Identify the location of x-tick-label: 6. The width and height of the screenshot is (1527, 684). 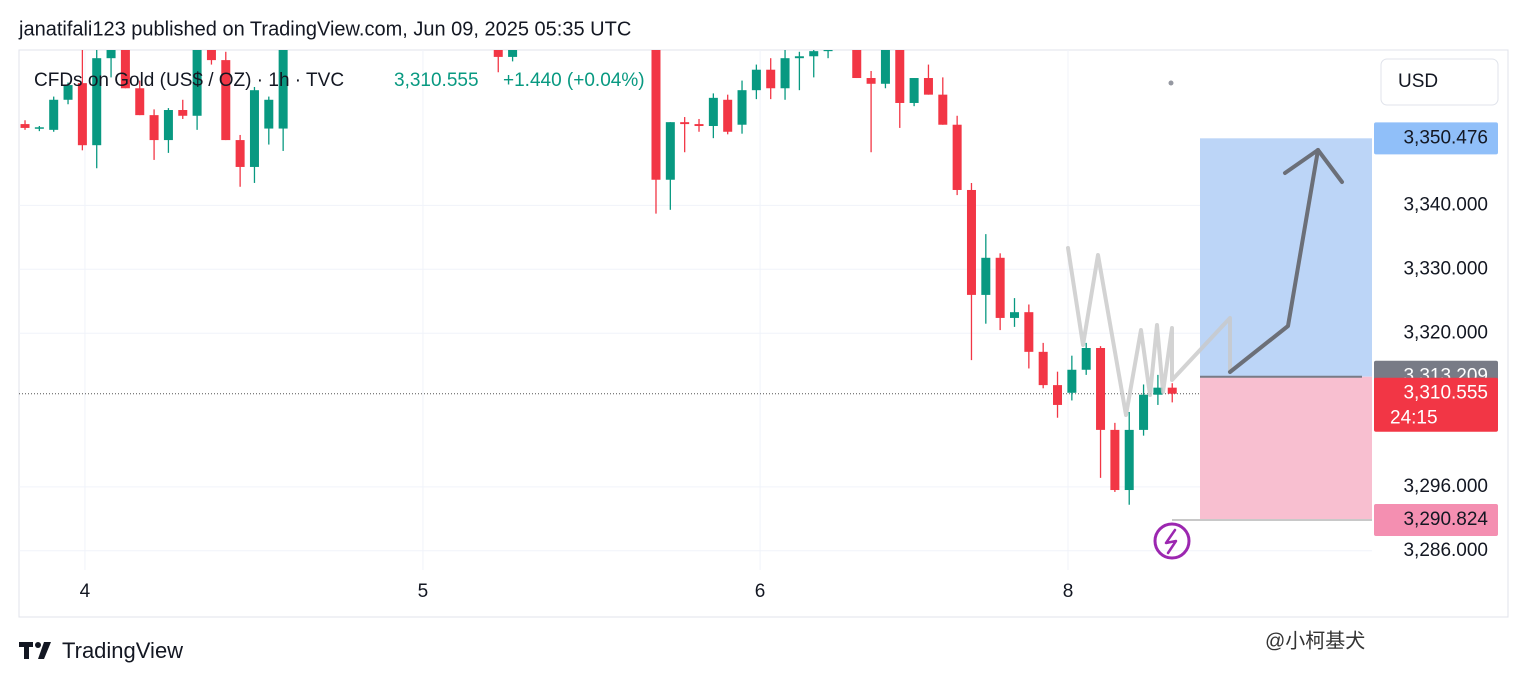
(760, 591).